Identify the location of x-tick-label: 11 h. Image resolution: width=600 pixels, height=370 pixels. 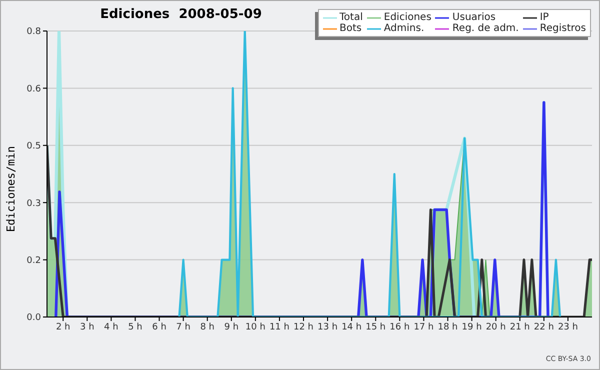
(279, 327).